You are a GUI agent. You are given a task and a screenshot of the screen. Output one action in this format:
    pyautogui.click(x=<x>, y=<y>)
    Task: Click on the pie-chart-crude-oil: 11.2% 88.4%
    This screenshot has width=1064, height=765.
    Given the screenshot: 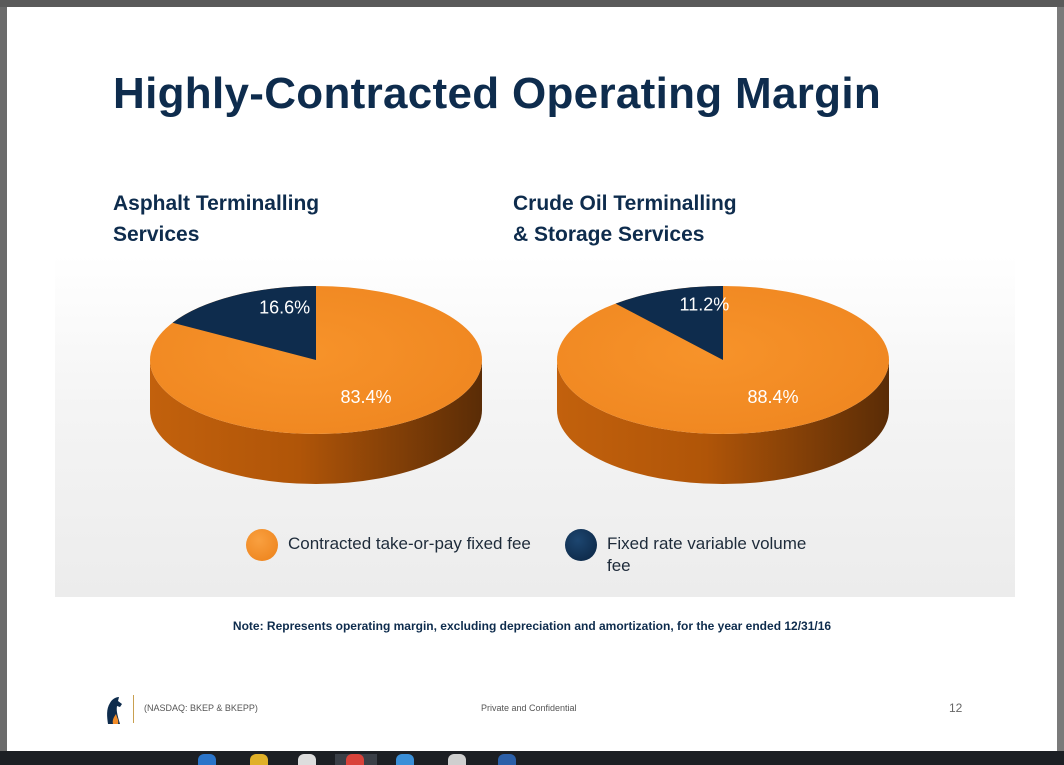 What is the action you would take?
    pyautogui.click(x=723, y=385)
    